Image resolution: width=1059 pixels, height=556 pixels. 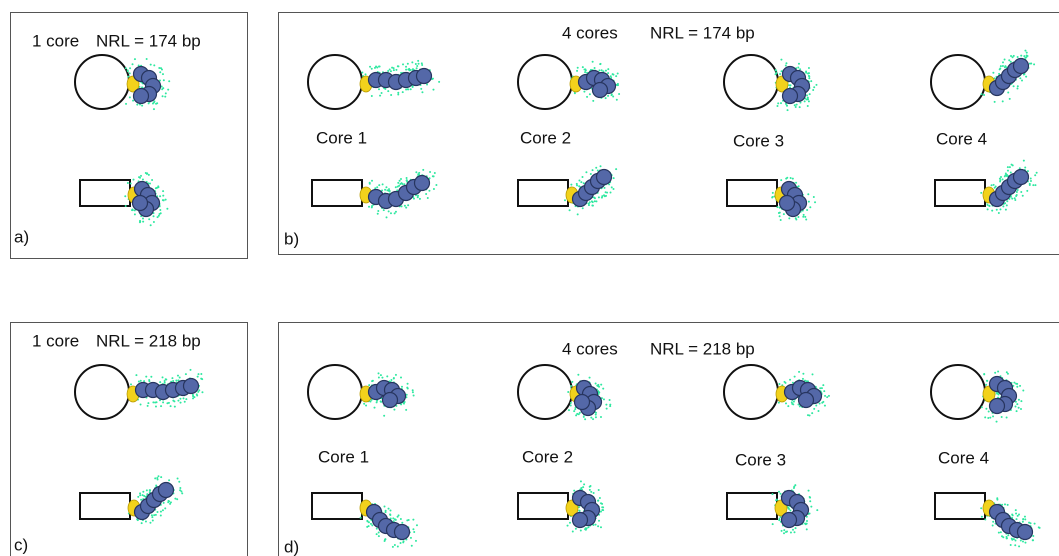 I want to click on panel-nrl: NRL = 218 bp, so click(x=702, y=348).